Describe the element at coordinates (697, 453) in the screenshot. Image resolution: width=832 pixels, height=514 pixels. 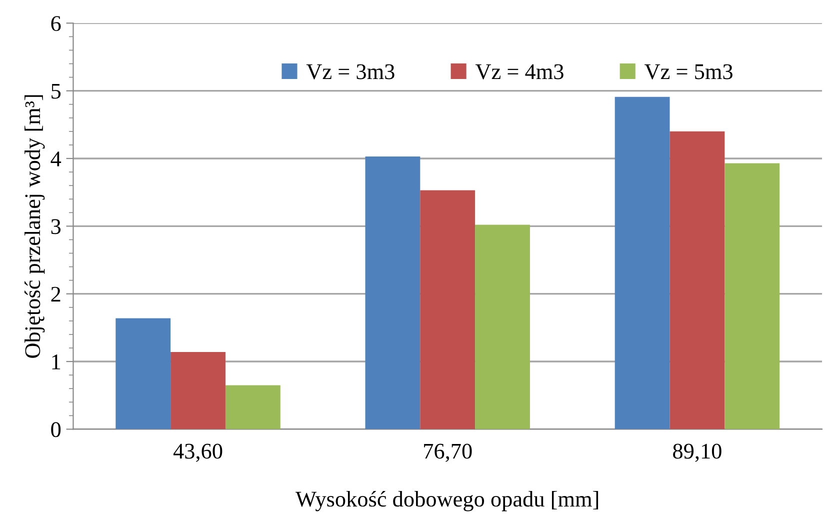
I see `x-tick-label: 89,10` at that location.